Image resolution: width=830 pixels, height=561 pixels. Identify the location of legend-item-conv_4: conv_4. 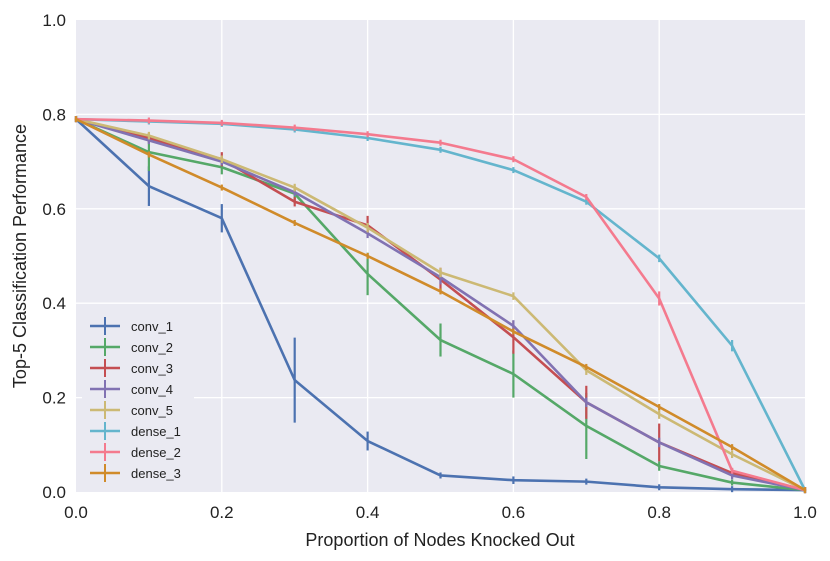
(131, 389).